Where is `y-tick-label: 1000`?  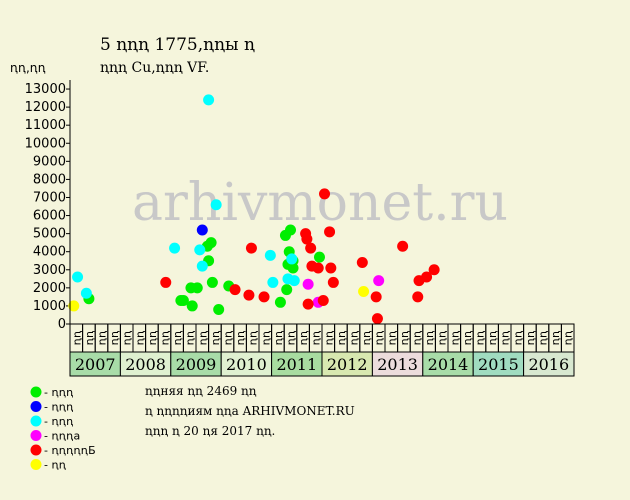
y-tick-label: 1000 is located at coordinates (49, 306).